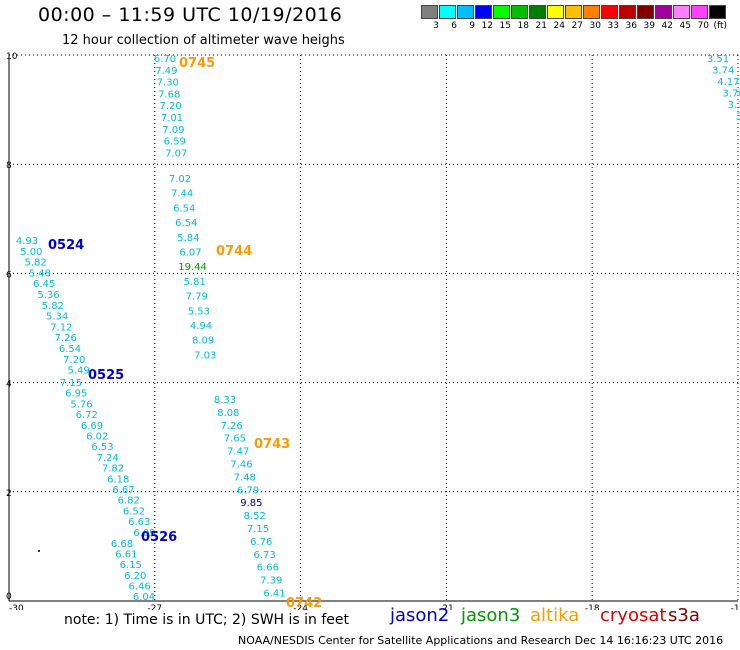 This screenshot has width=740, height=650. What do you see at coordinates (81, 404) in the screenshot?
I see `wave-height-label: 5.76` at bounding box center [81, 404].